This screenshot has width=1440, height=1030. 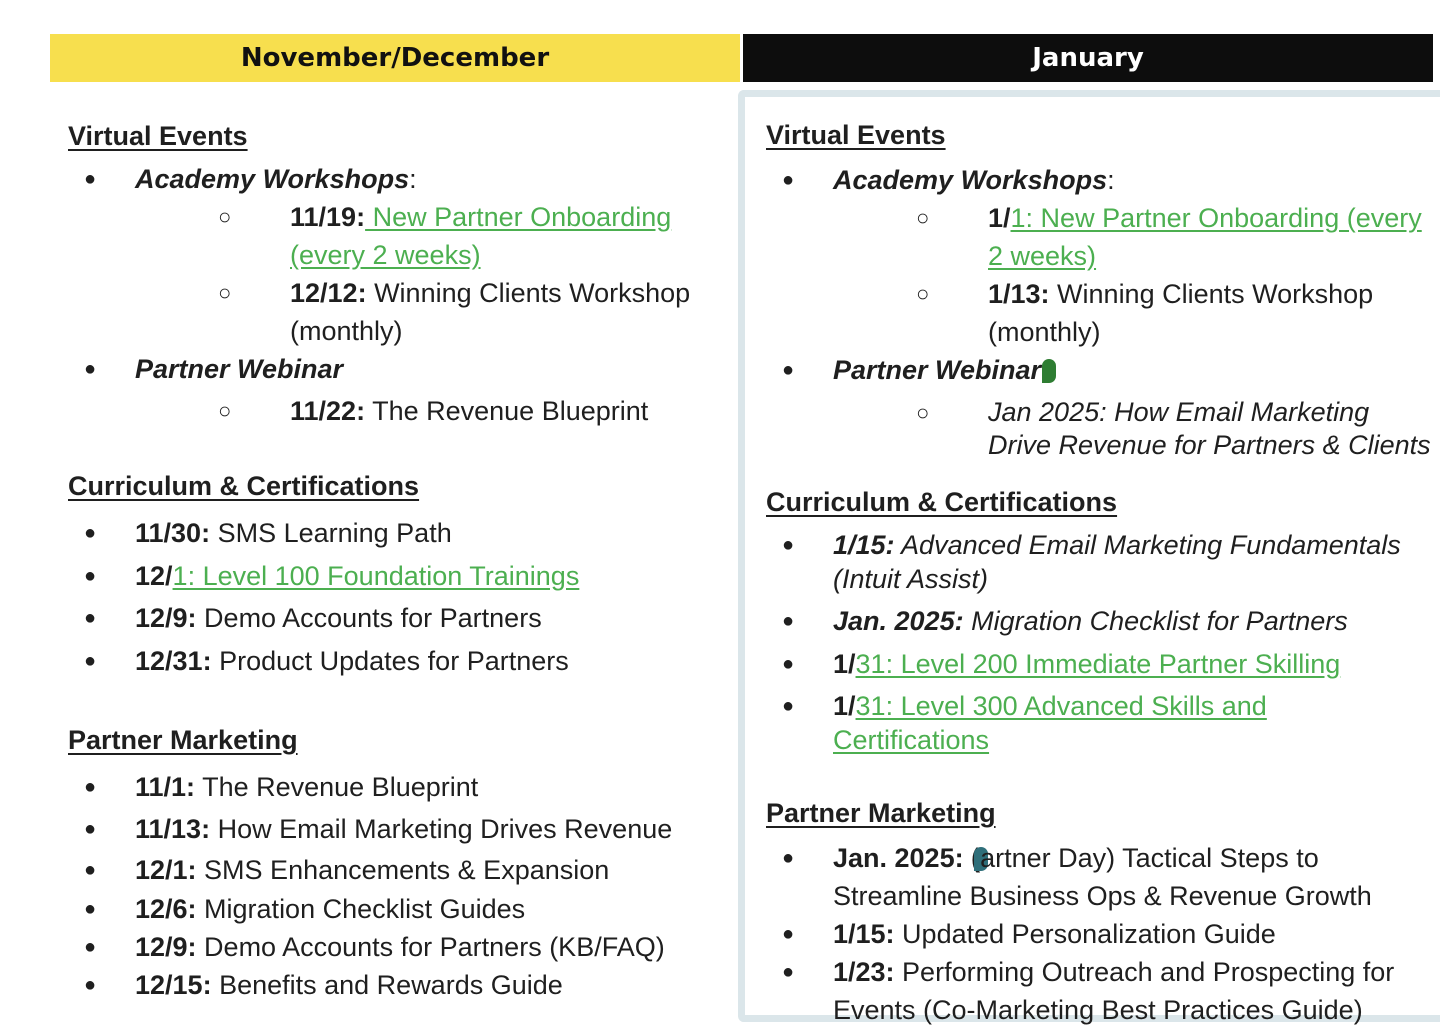 What do you see at coordinates (1098, 664) in the screenshot?
I see `link-level-200: 31: Level 200 Immediate Partner Skilling` at bounding box center [1098, 664].